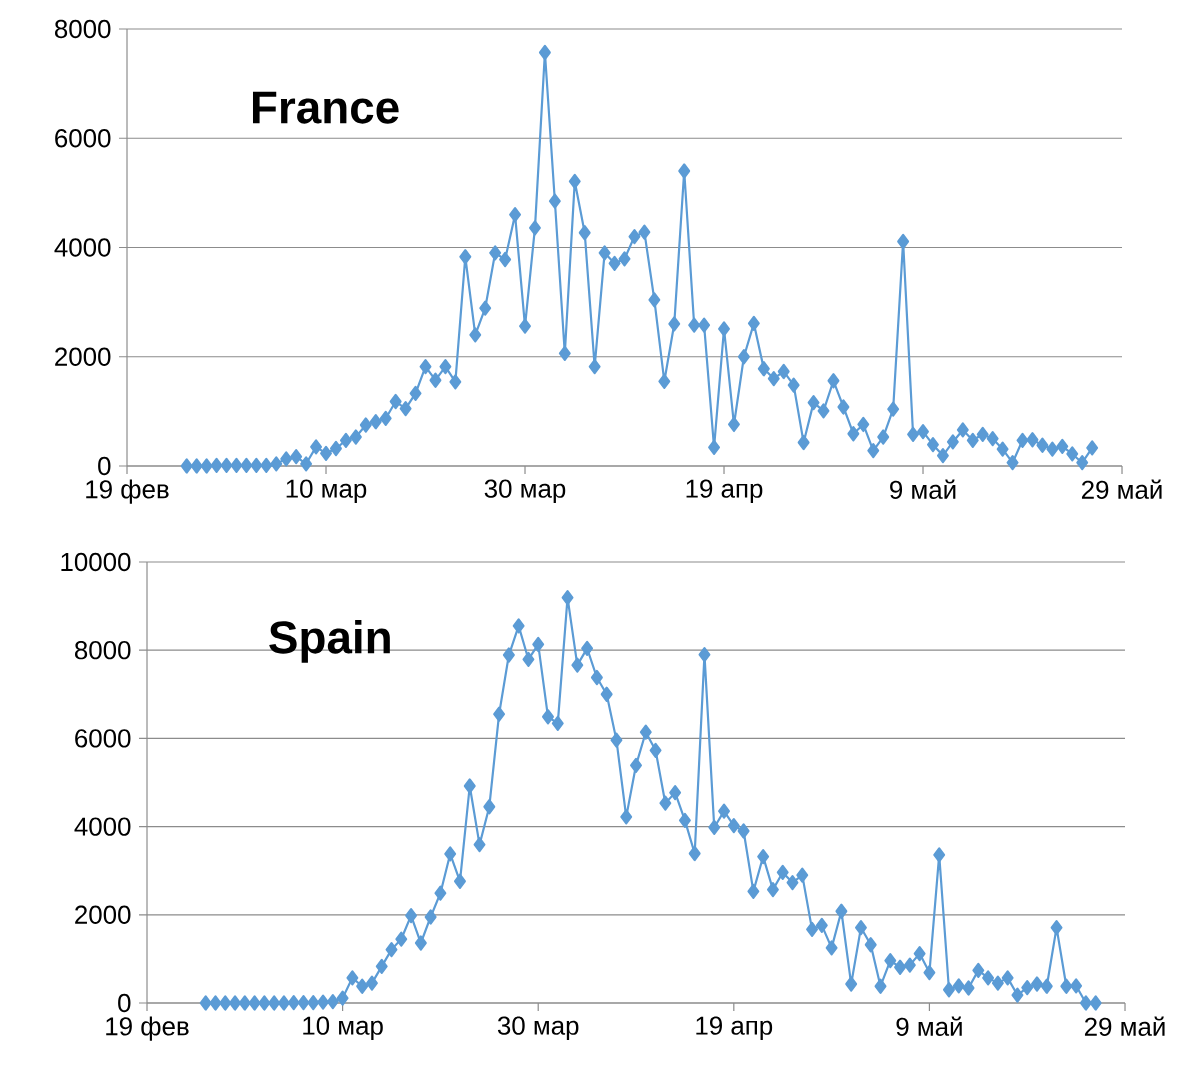  I want to click on text: France, so click(325, 107).